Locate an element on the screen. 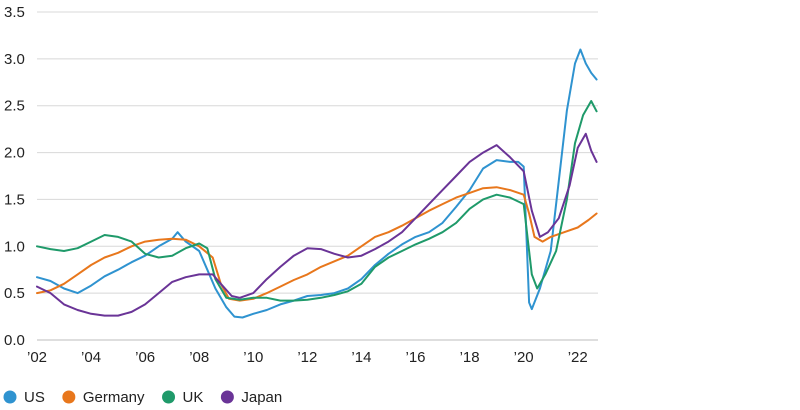  x-tick-label: ’20 is located at coordinates (524, 357).